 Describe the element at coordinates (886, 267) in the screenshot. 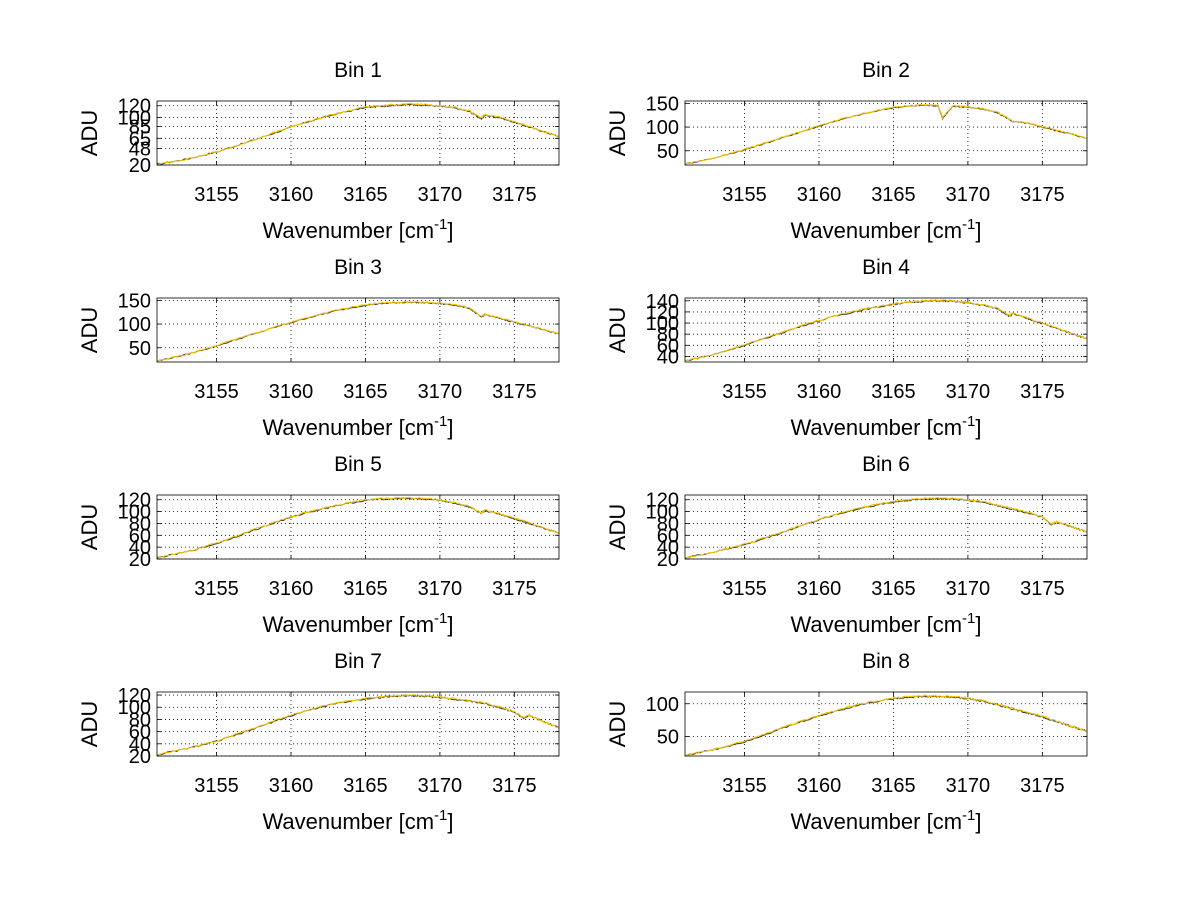

I see `panel-title: Bin 4` at that location.